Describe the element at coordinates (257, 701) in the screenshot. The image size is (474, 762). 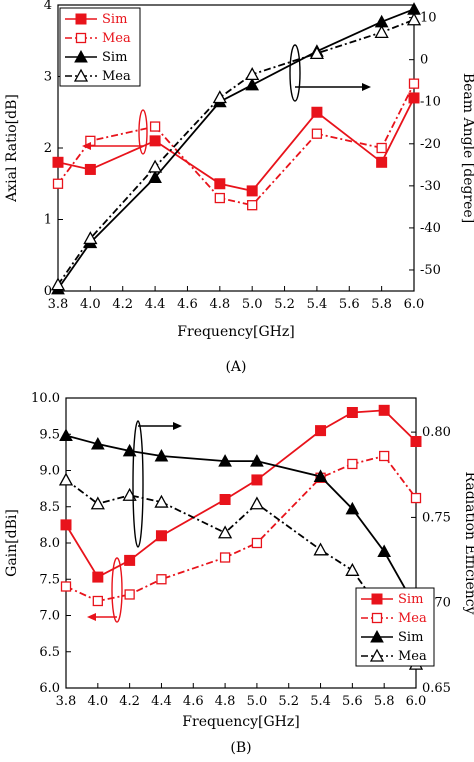
I see `x-tick-label: 5.0` at that location.